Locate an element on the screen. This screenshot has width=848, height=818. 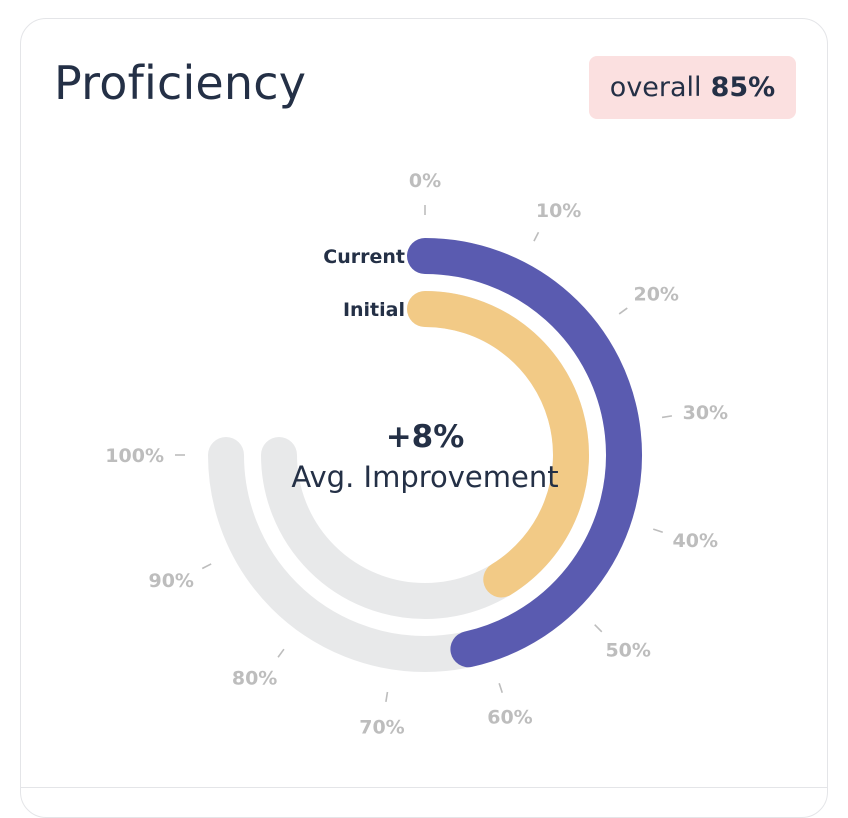
tick-label-0: 0% is located at coordinates (425, 181).